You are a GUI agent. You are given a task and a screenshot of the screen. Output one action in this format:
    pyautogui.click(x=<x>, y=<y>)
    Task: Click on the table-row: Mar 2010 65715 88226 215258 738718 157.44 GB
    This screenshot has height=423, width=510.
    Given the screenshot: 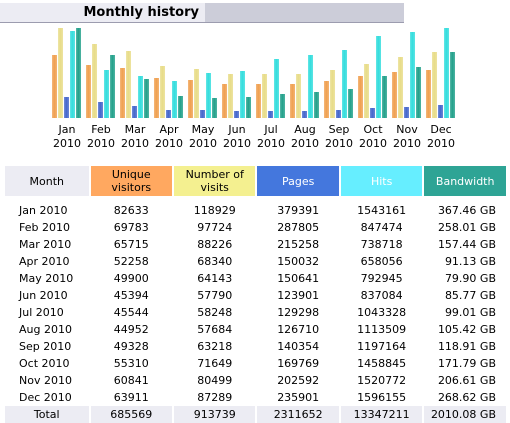 What is the action you would take?
    pyautogui.click(x=255, y=244)
    